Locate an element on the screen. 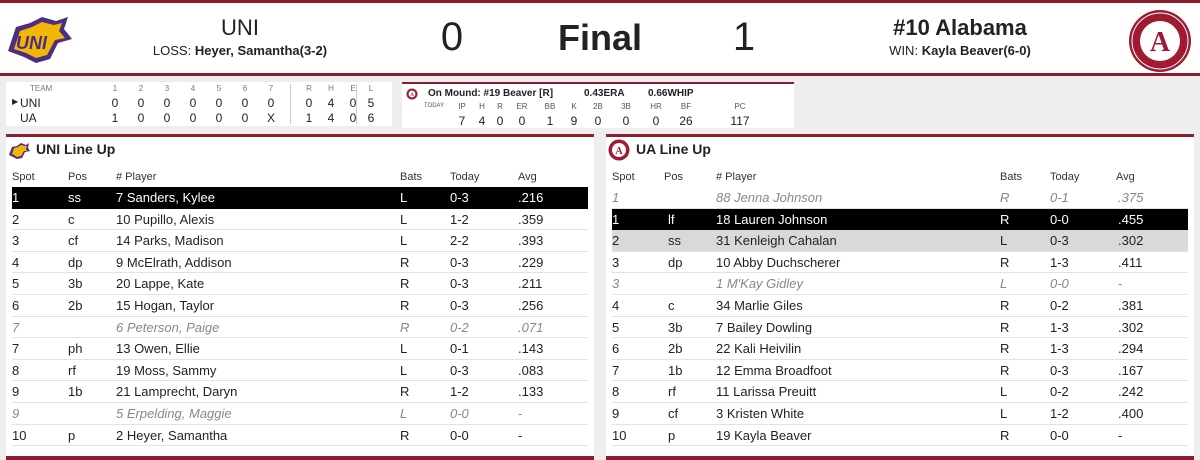 Image resolution: width=1200 pixels, height=460 pixels. lineup-row: 6 2b 15 Hogan, Taylor R 0-3 .256 is located at coordinates (300, 306).